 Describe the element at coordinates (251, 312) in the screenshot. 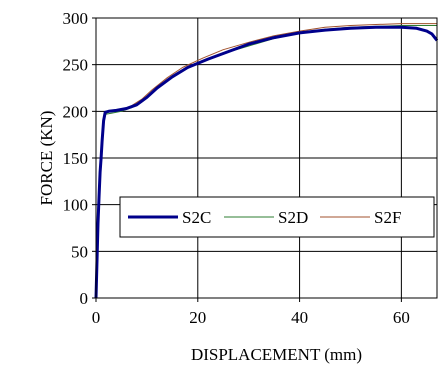

I see `x-axis-ticks: 0 20 40 60` at that location.